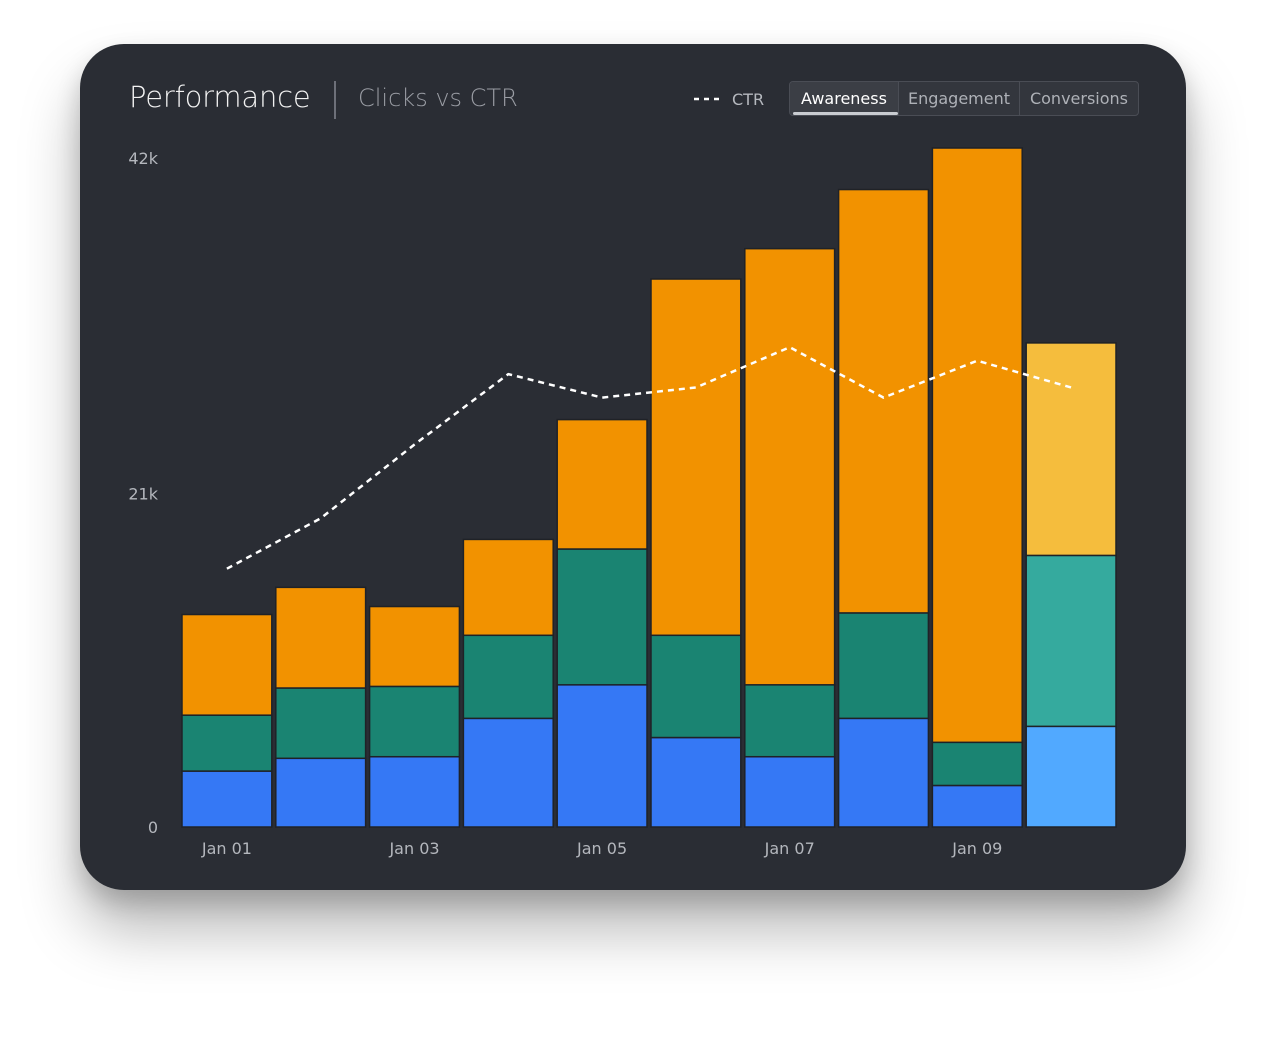 This screenshot has height=1045, width=1266. I want to click on legend-ctr-label: CTR, so click(748, 99).